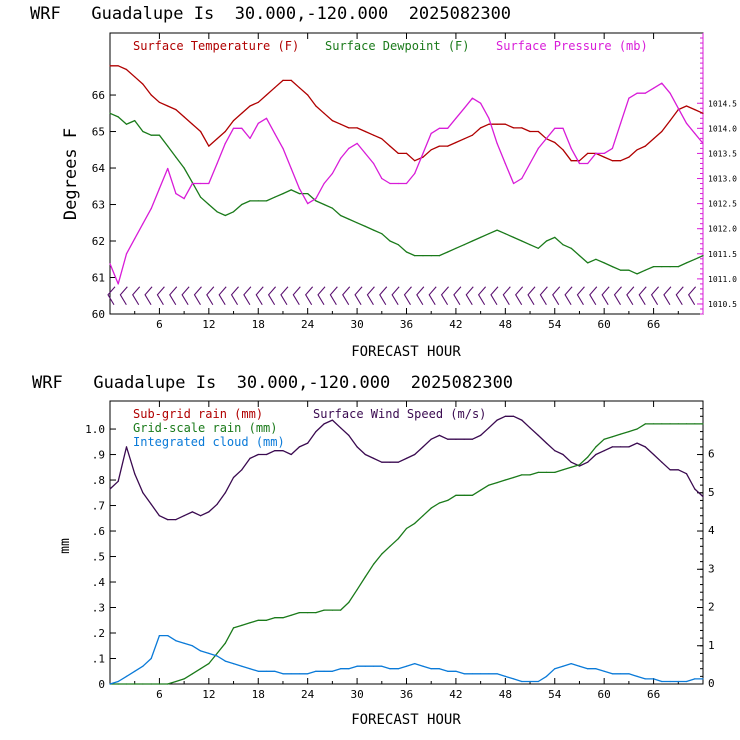 This screenshot has height=740, width=740. Describe the element at coordinates (99, 582) in the screenshot. I see `y-tick-label: .4` at that location.